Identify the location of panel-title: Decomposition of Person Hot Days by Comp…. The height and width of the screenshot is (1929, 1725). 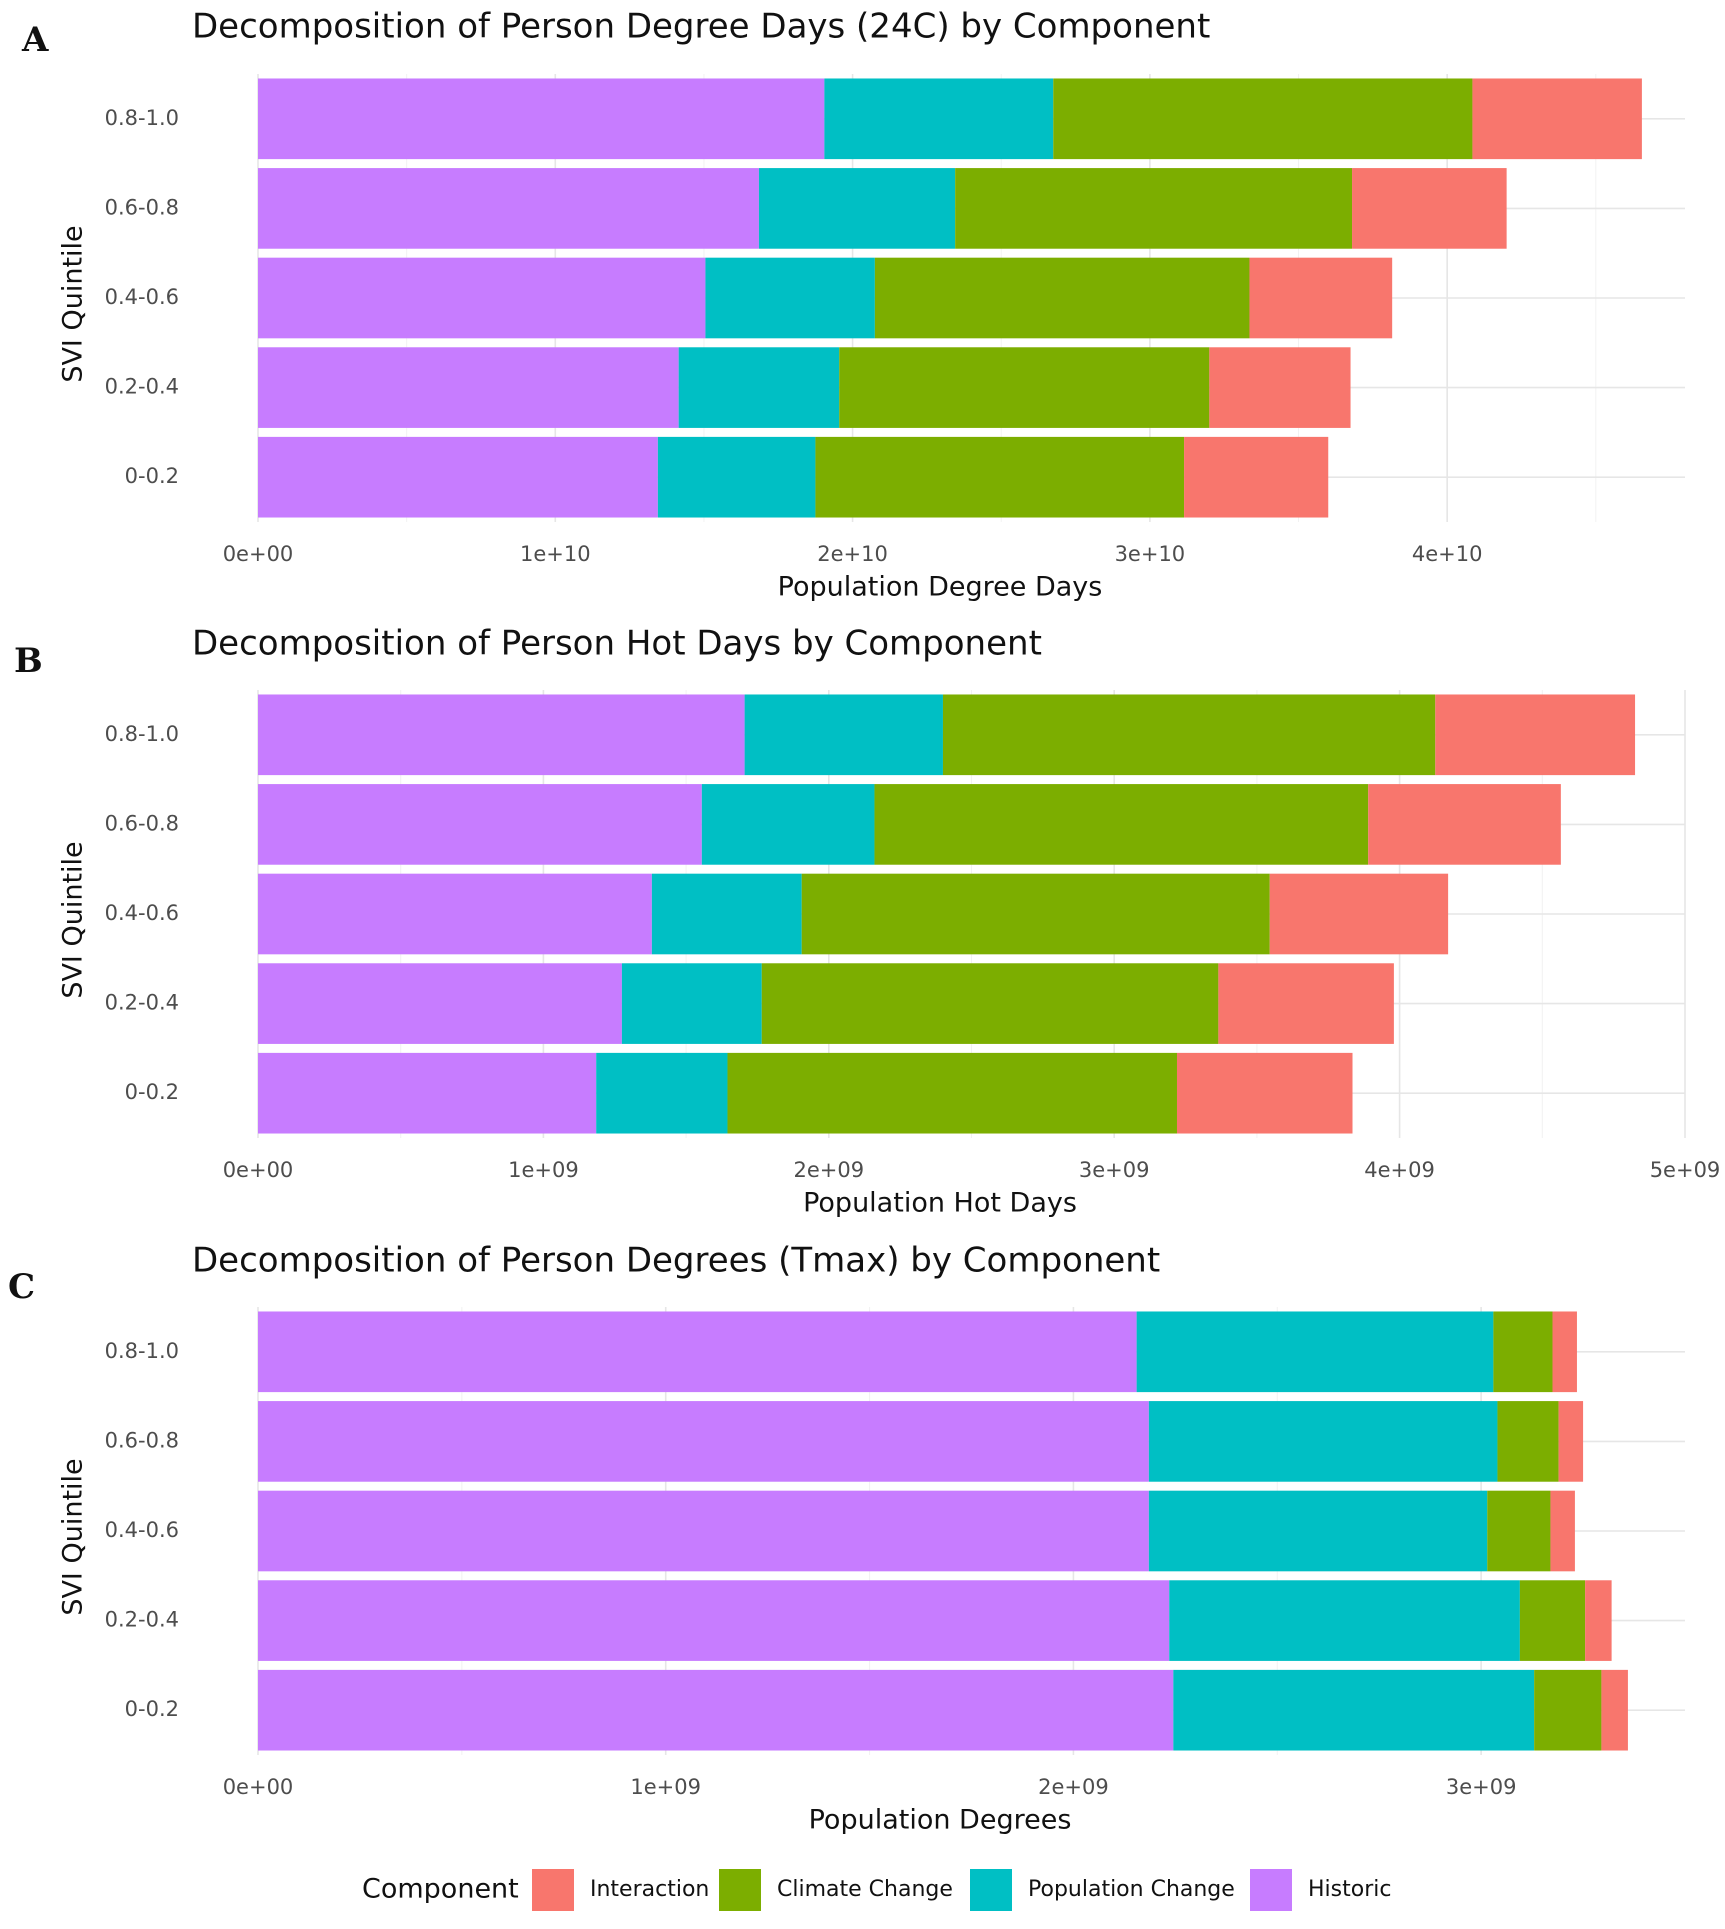
(617, 644).